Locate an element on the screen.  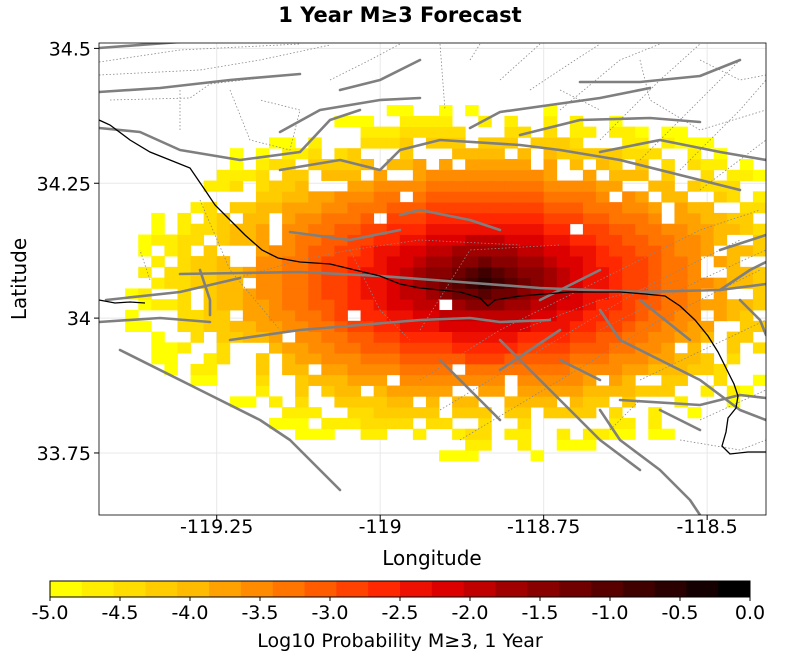
colorbar-tick-label: -2.0 is located at coordinates (469, 613).